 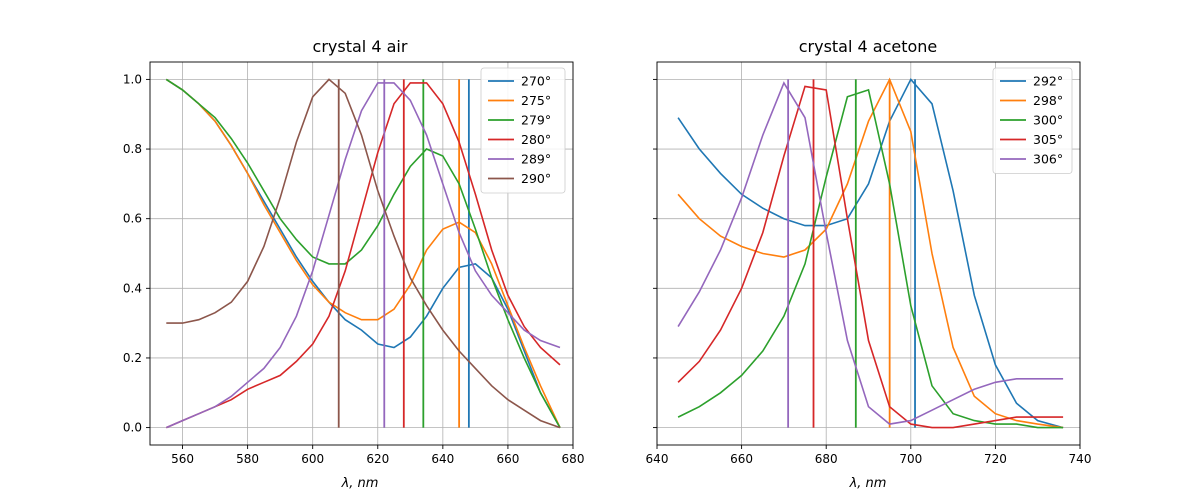 I want to click on x-tick-label: 720, so click(x=995, y=459).